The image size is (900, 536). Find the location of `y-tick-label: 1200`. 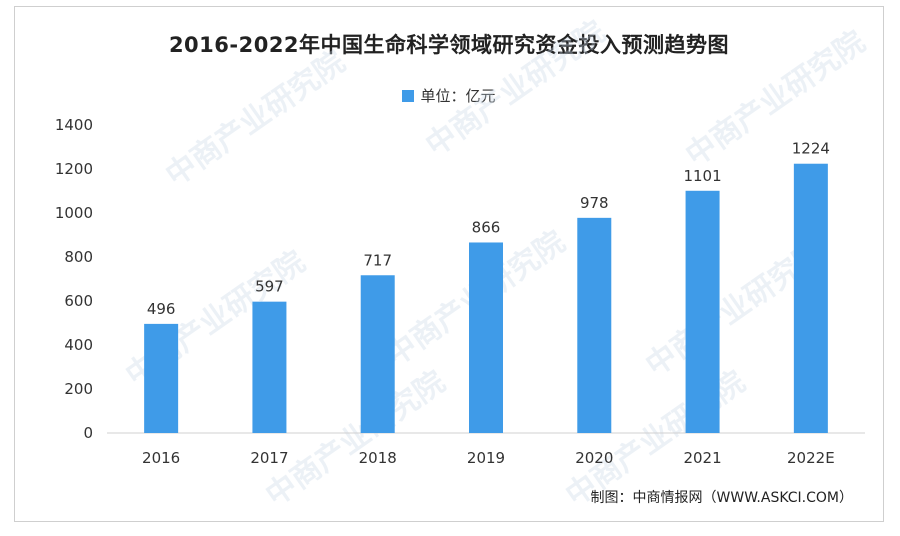

y-tick-label: 1200 is located at coordinates (74, 169).